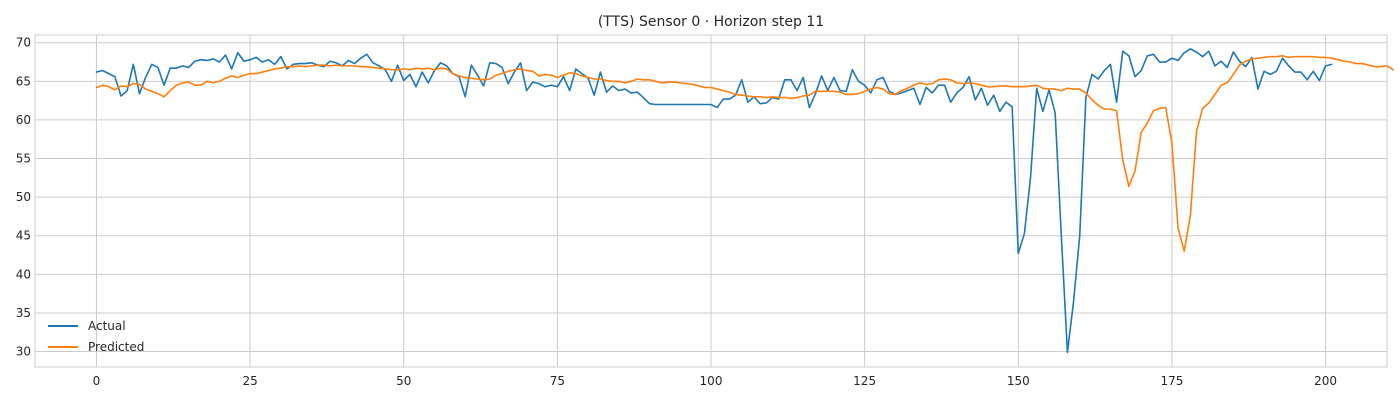  I want to click on x-tick-label: 125, so click(864, 381).